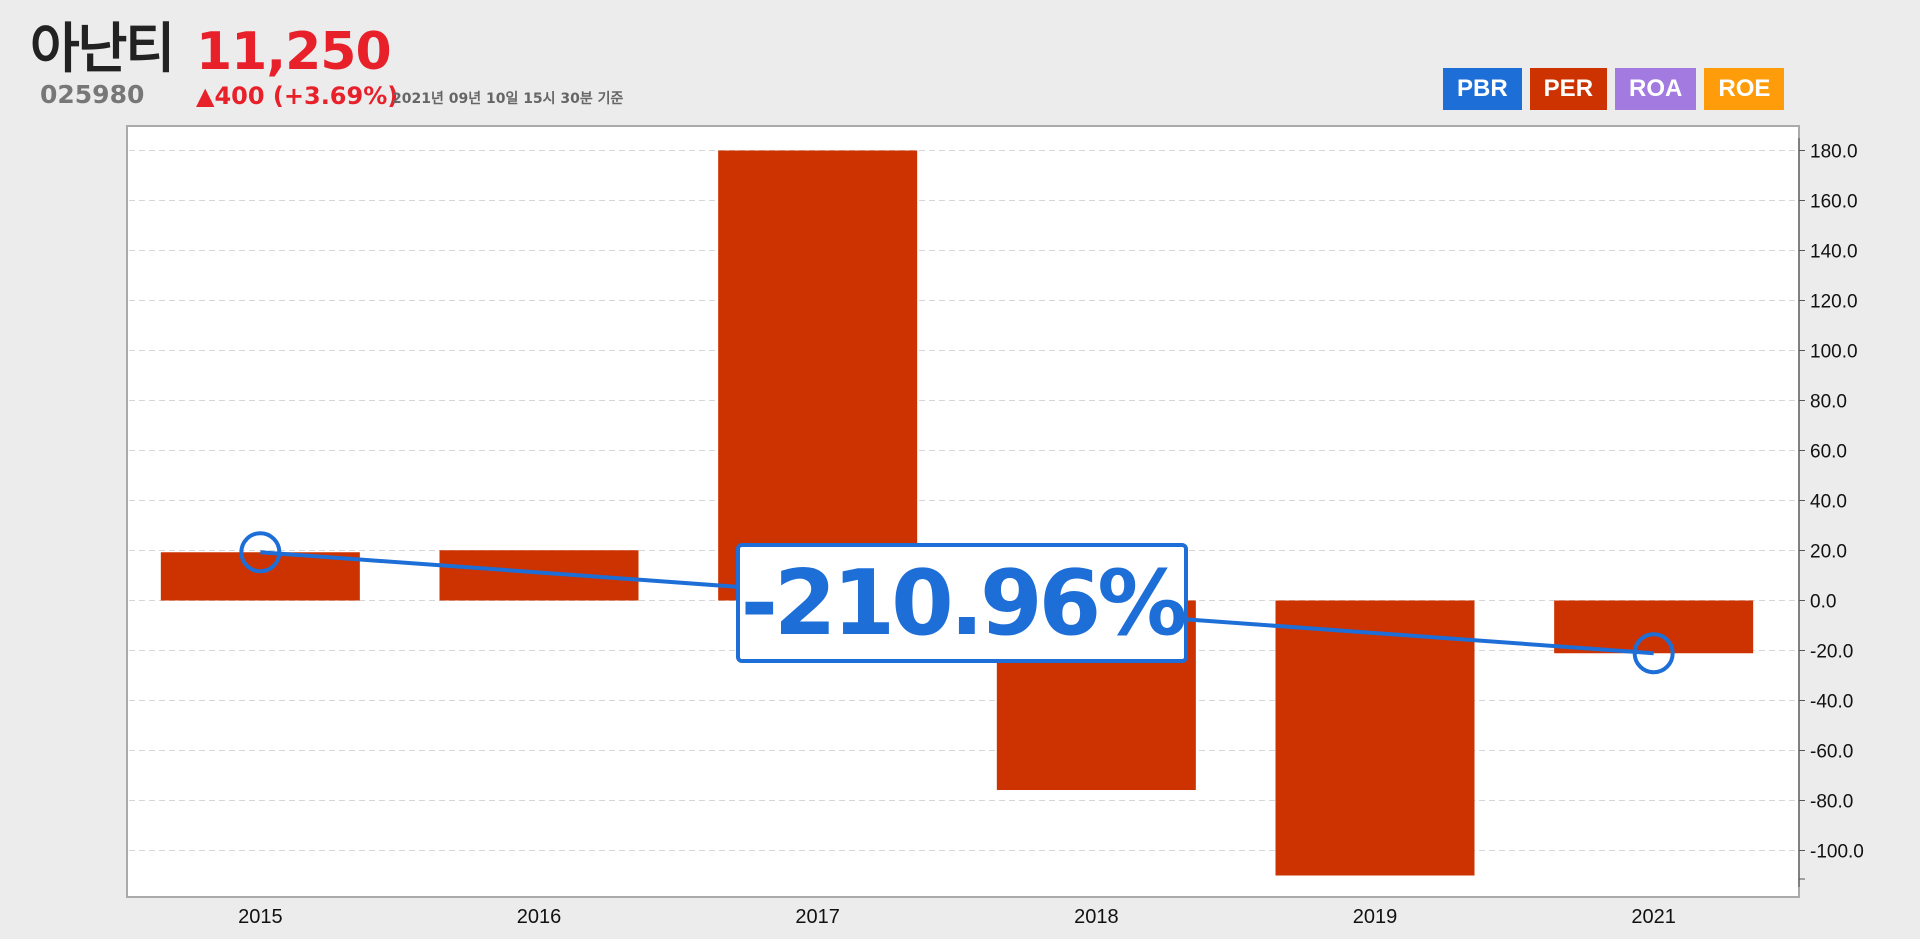 Image resolution: width=1920 pixels, height=939 pixels. What do you see at coordinates (1831, 752) in the screenshot?
I see `y-tick-label: -60.0` at bounding box center [1831, 752].